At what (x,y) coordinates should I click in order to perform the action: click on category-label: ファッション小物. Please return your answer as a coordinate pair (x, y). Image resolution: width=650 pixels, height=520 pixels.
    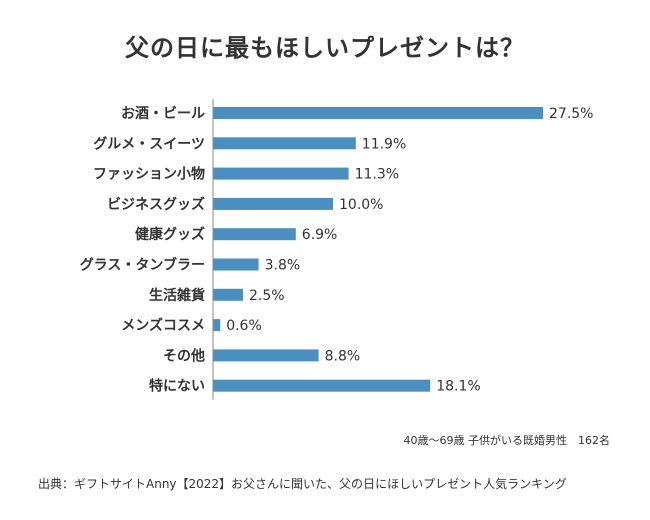
    Looking at the image, I should click on (149, 174).